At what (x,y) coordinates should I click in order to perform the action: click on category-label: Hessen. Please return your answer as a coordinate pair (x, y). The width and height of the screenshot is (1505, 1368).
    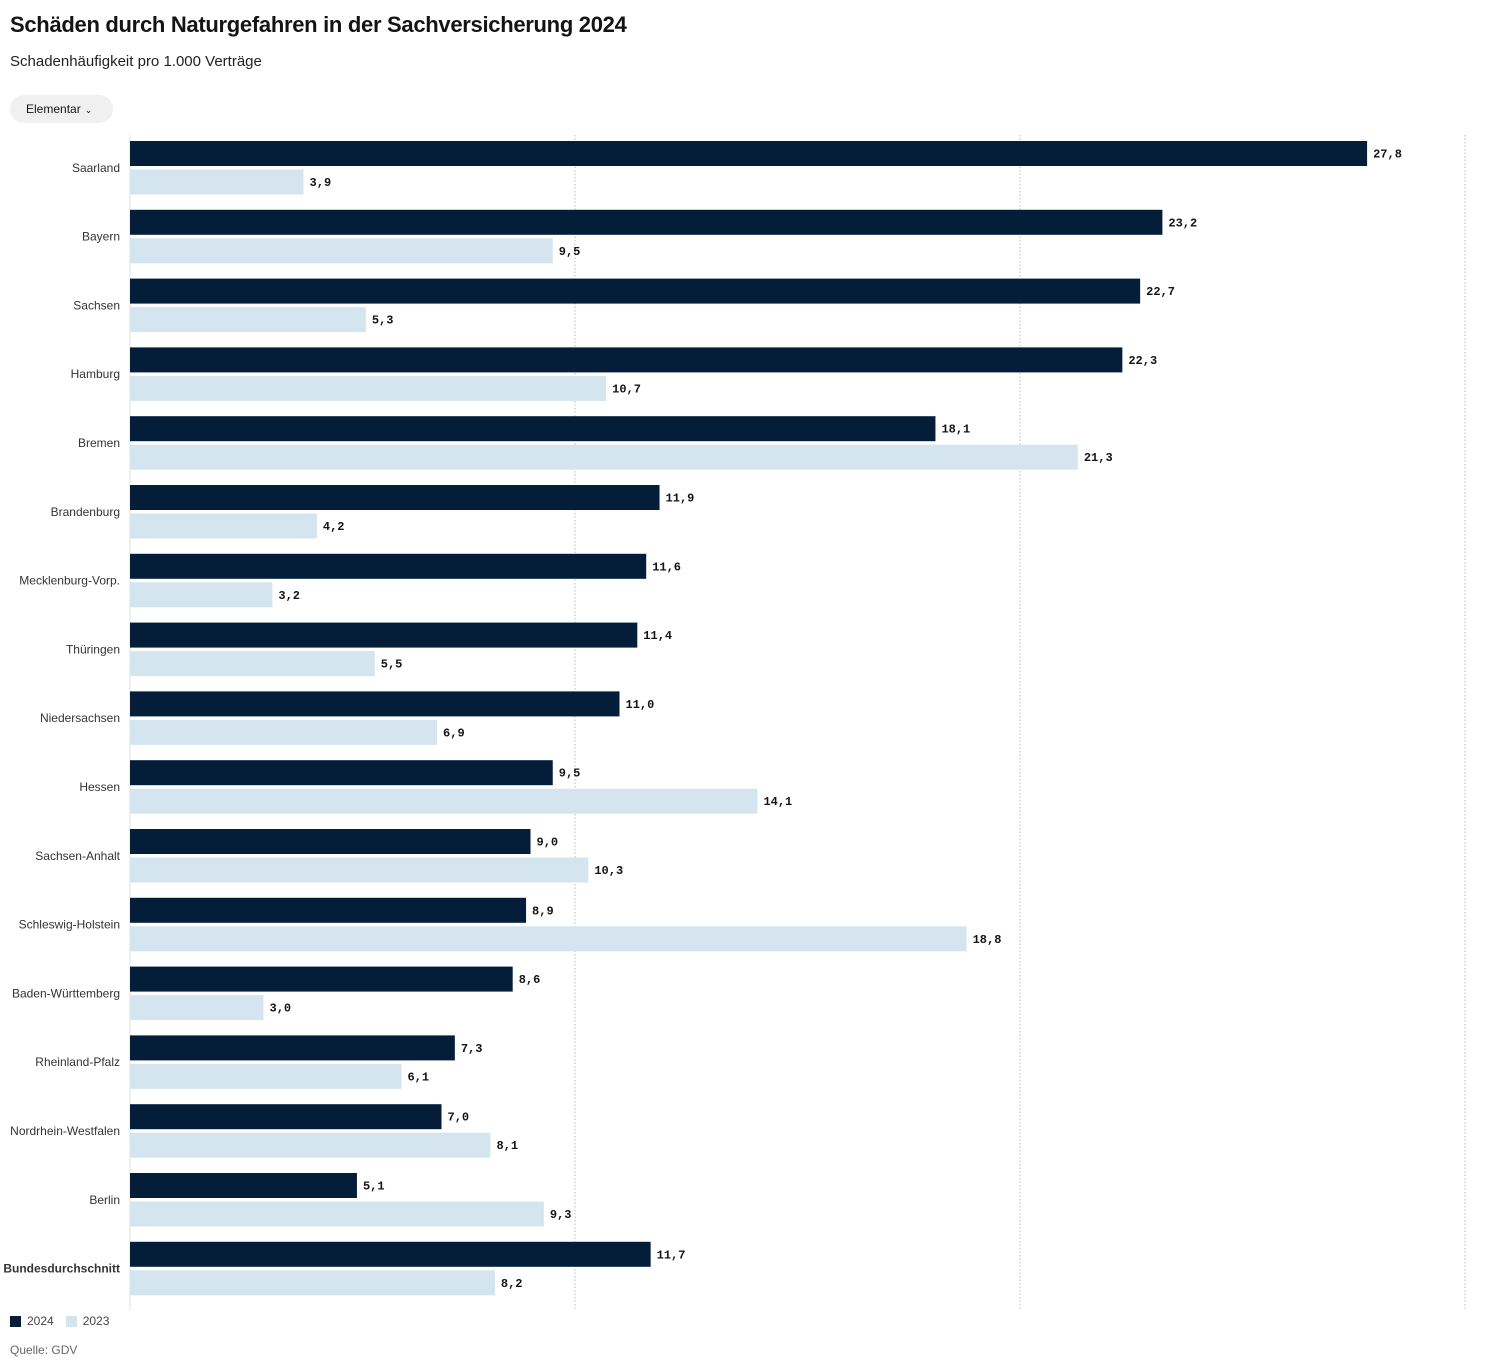
    Looking at the image, I should click on (99, 787).